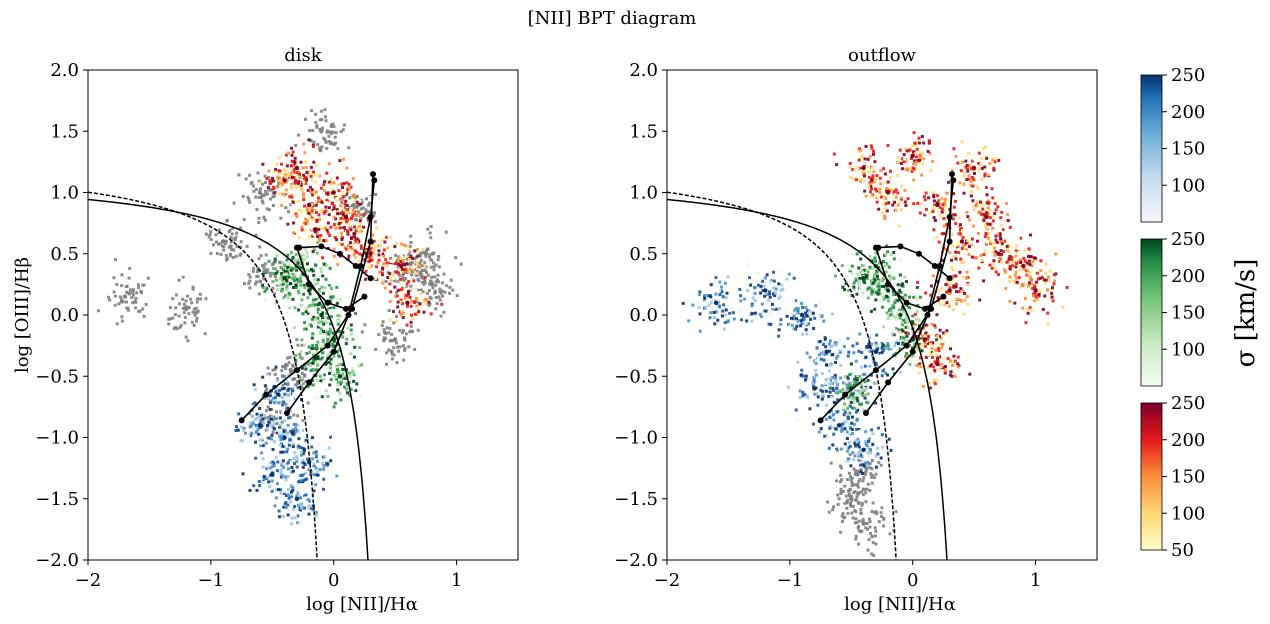 Image resolution: width=1270 pixels, height=624 pixels. What do you see at coordinates (456, 580) in the screenshot?
I see `x-tick-label: 1` at bounding box center [456, 580].